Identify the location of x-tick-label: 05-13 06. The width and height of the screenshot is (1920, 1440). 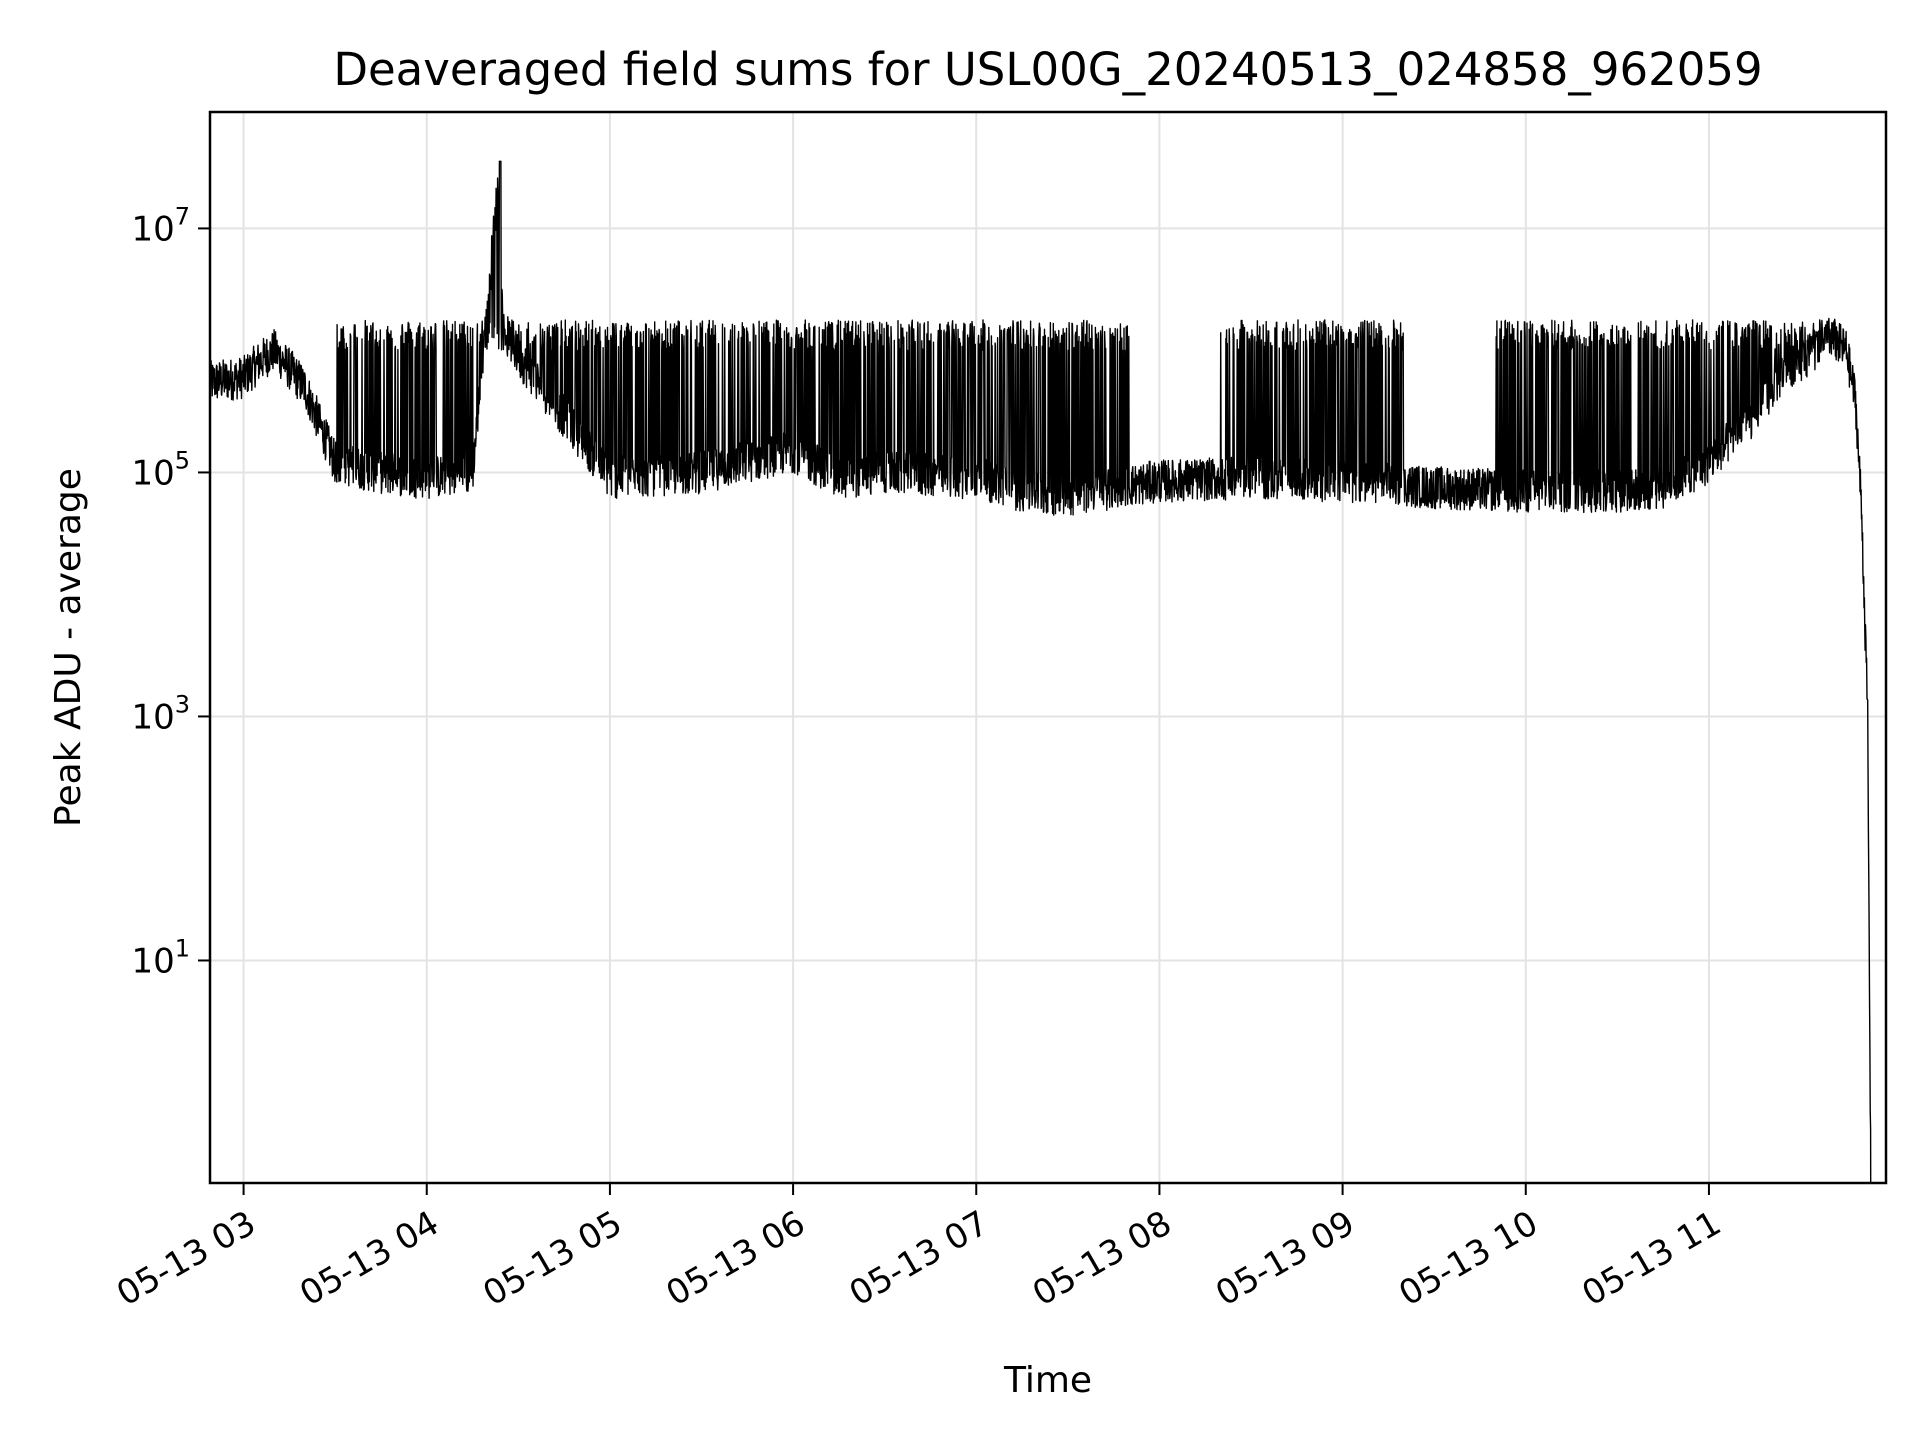
(736, 1258).